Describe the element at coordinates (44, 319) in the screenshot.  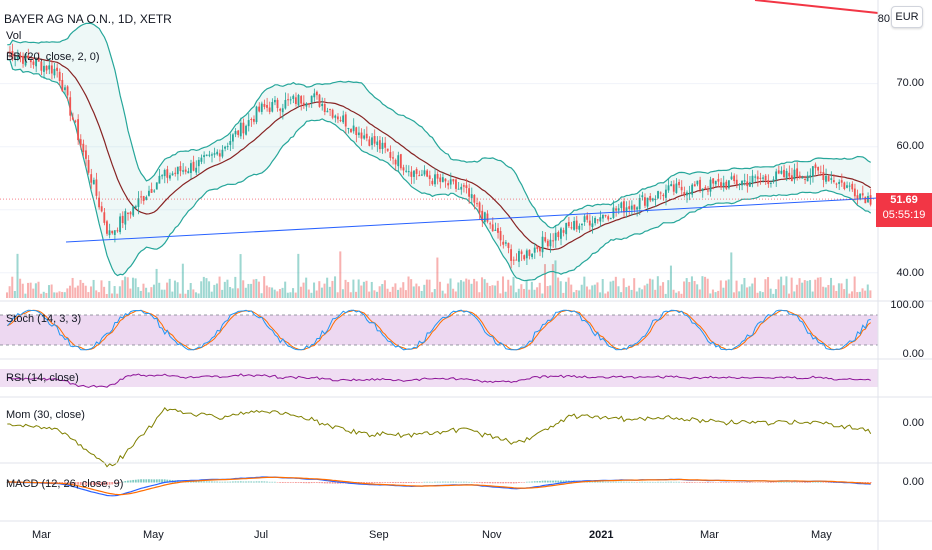
I see `stoch-label: Stoch (14, 3, 3)` at that location.